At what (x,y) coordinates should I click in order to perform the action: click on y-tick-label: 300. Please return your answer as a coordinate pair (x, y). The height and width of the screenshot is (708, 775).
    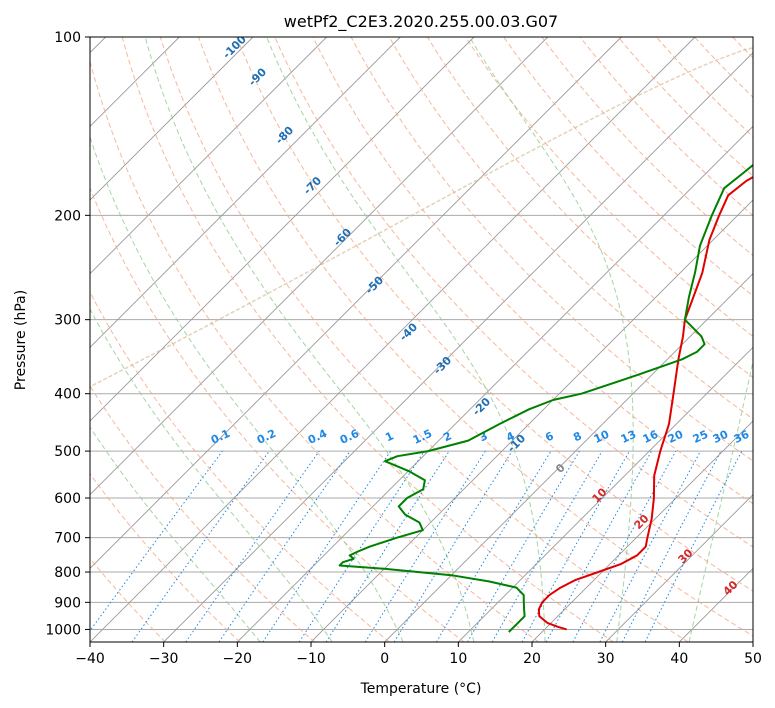
    Looking at the image, I should click on (67, 321).